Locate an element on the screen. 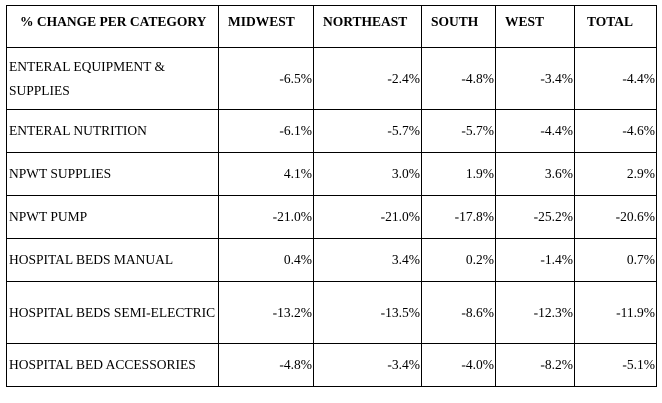 This screenshot has height=403, width=662. west-cell: -4.4% is located at coordinates (535, 131).